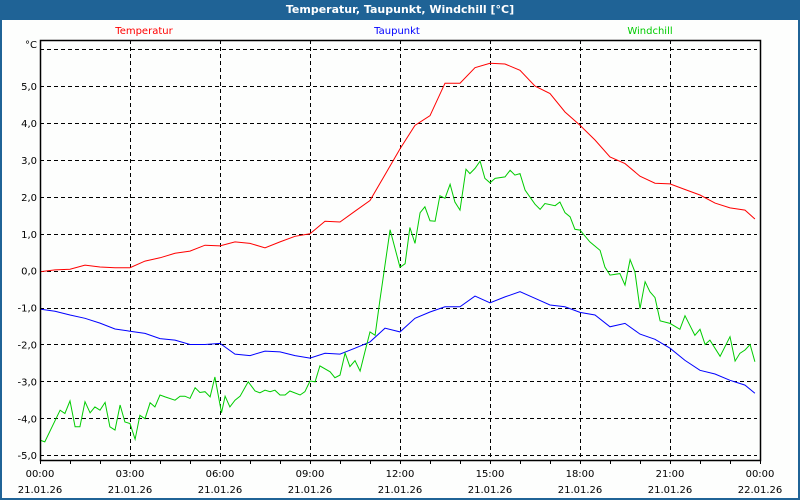 Image resolution: width=800 pixels, height=500 pixels. Describe the element at coordinates (29, 235) in the screenshot. I see `y-tick-label: 1,0` at that location.